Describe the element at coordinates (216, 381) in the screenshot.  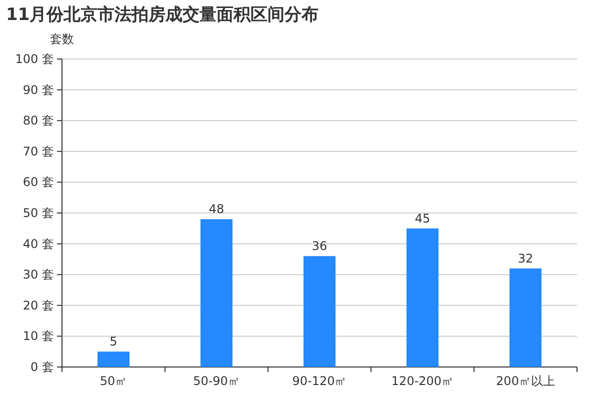
I see `x-tick-label: 50-90㎡` at that location.